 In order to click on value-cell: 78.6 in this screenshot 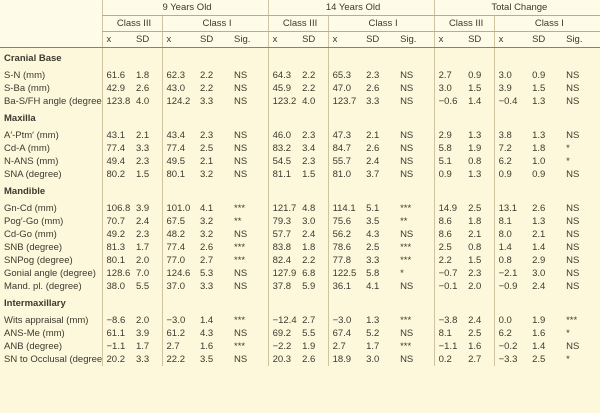, I will do `click(345, 247)`.